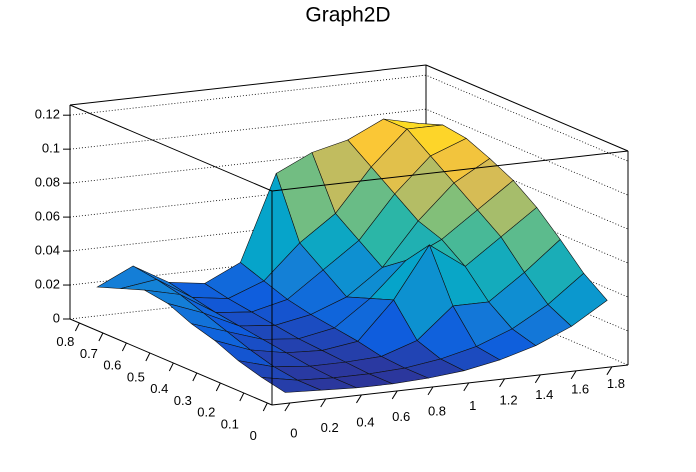  What do you see at coordinates (616, 383) in the screenshot?
I see `x-tick-label: 1.8` at bounding box center [616, 383].